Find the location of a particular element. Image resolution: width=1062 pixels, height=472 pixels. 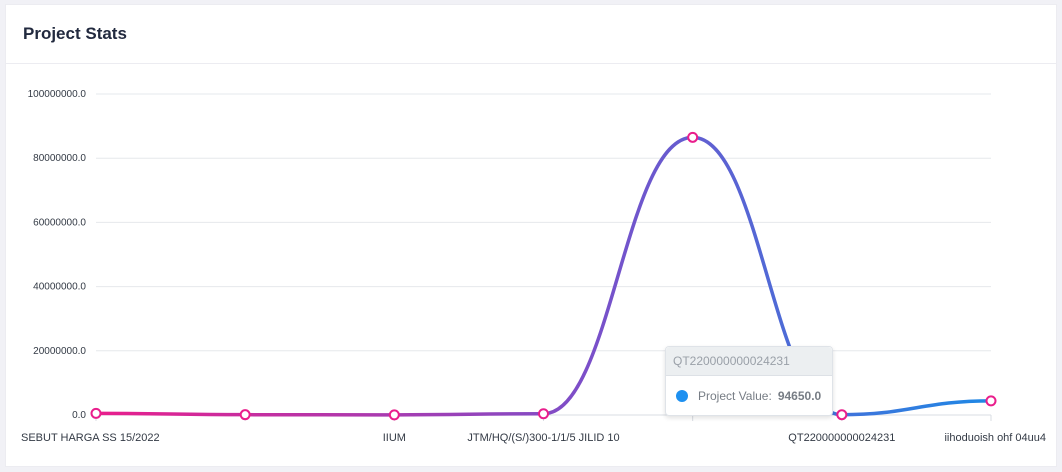

tooltip-series-label: Project Value: is located at coordinates (735, 396).